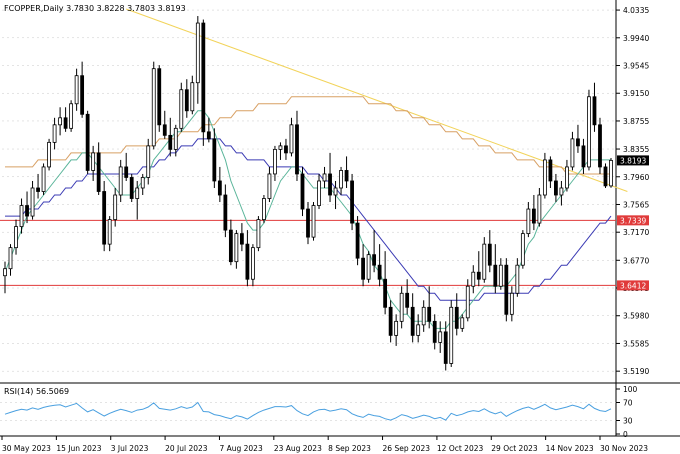 This screenshot has height=454, width=680. I want to click on price-tick-label: 3.8355, so click(636, 149).